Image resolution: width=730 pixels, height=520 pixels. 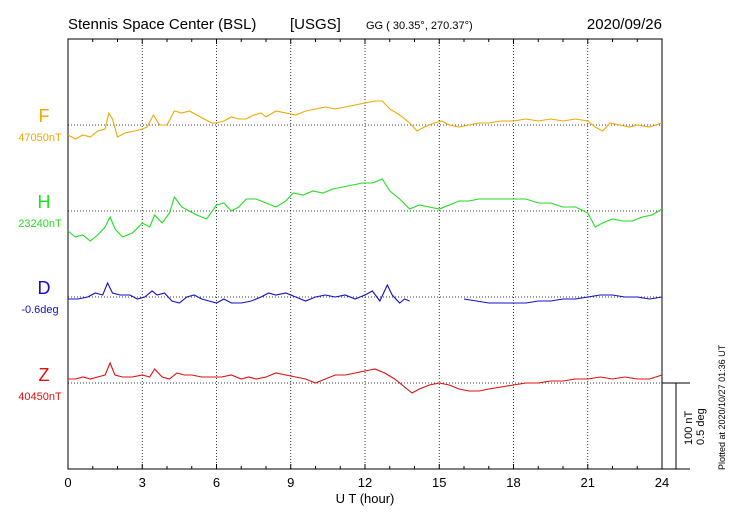 I want to click on x-tick-label: 15, so click(x=439, y=482).